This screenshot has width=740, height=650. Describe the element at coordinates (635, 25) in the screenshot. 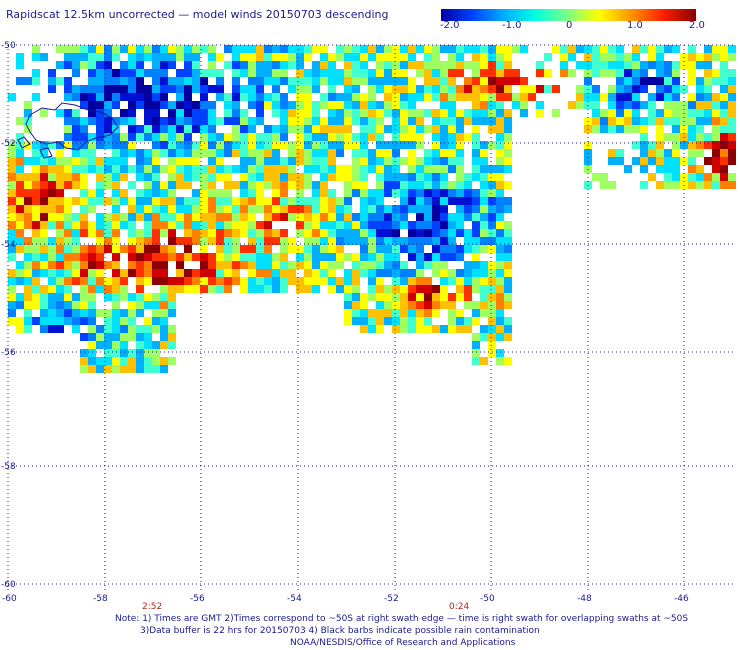

I see `colorbar-label-pos1: 1.0` at that location.